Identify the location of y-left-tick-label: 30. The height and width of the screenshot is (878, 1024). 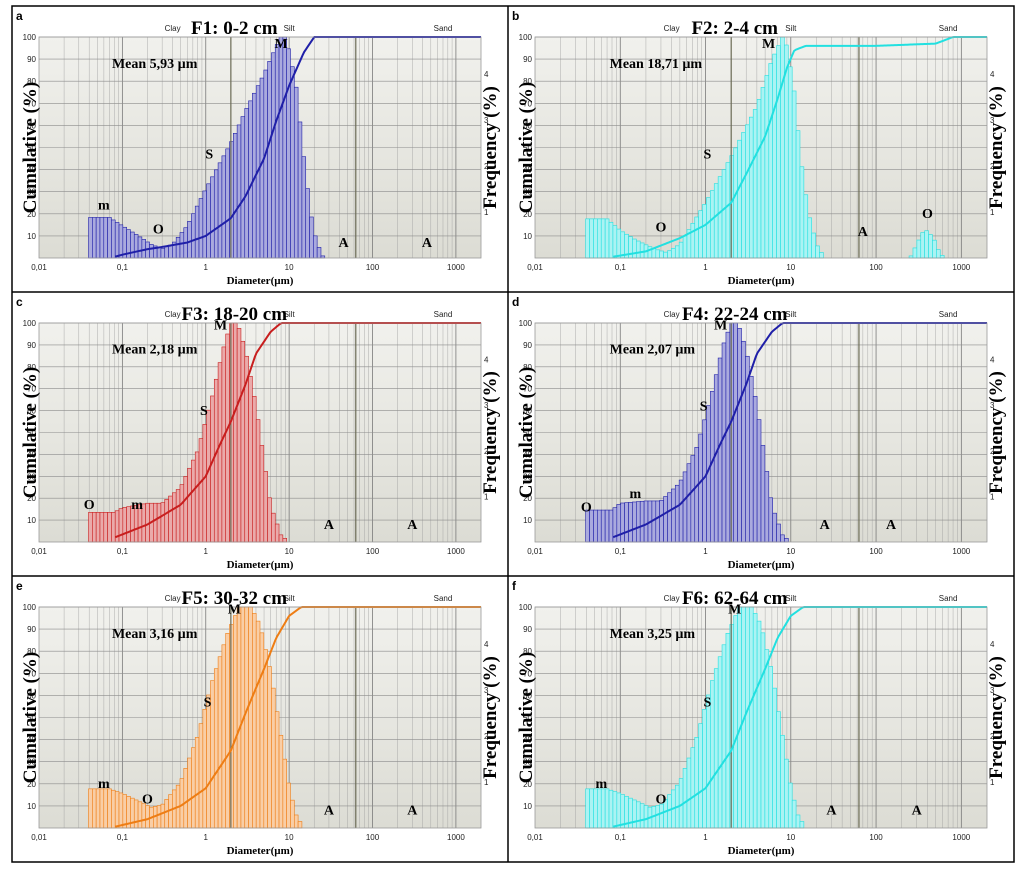
(31, 762).